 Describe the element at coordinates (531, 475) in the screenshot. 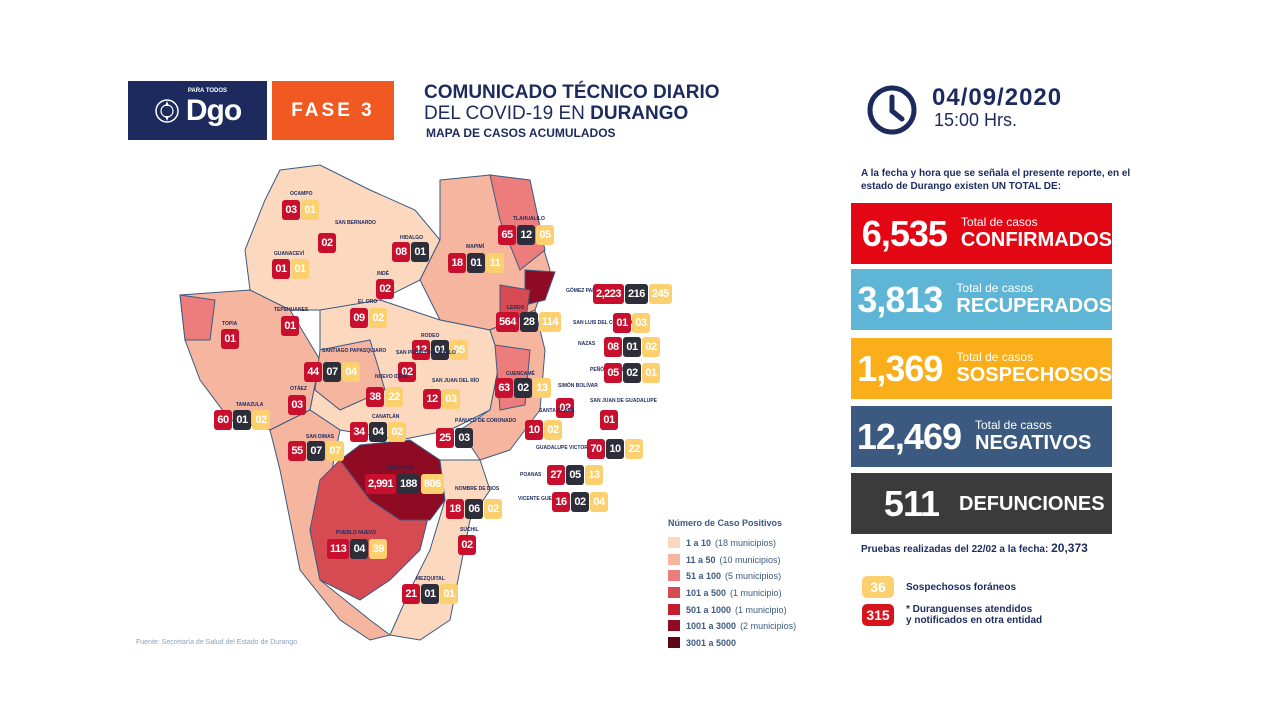

I see `municipio-label: POANAS` at that location.